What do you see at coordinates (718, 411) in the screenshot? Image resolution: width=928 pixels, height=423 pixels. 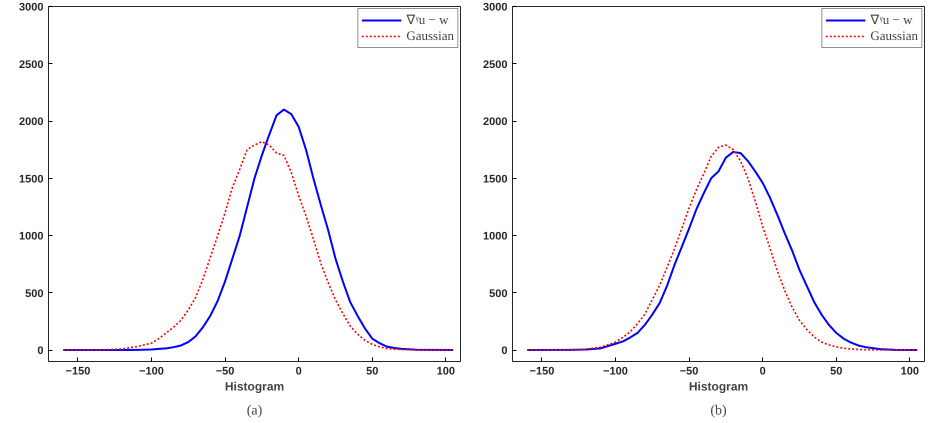 I see `text: (b)` at bounding box center [718, 411].